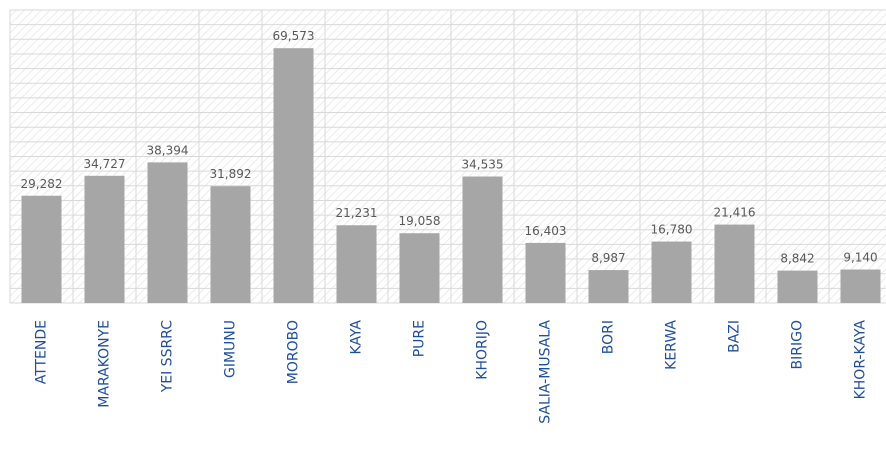  Describe the element at coordinates (483, 350) in the screenshot. I see `category-label: KHORIJO` at that location.